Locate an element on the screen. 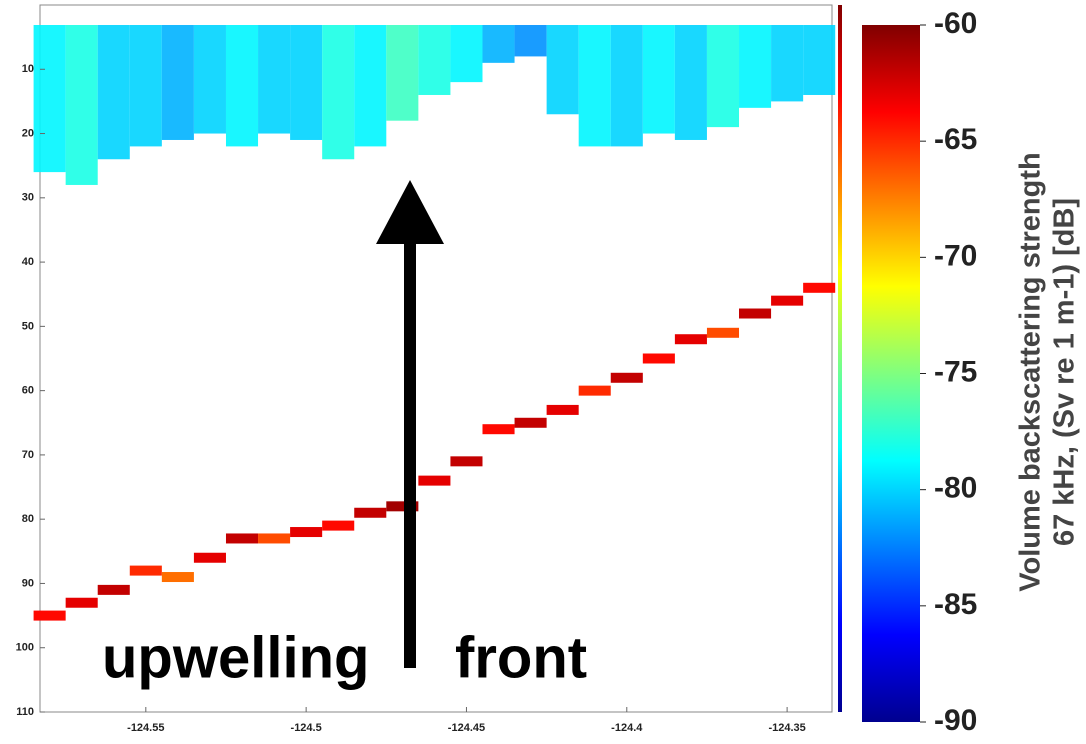 This screenshot has width=1086, height=744. y-tick-label: 110 is located at coordinates (25, 712).